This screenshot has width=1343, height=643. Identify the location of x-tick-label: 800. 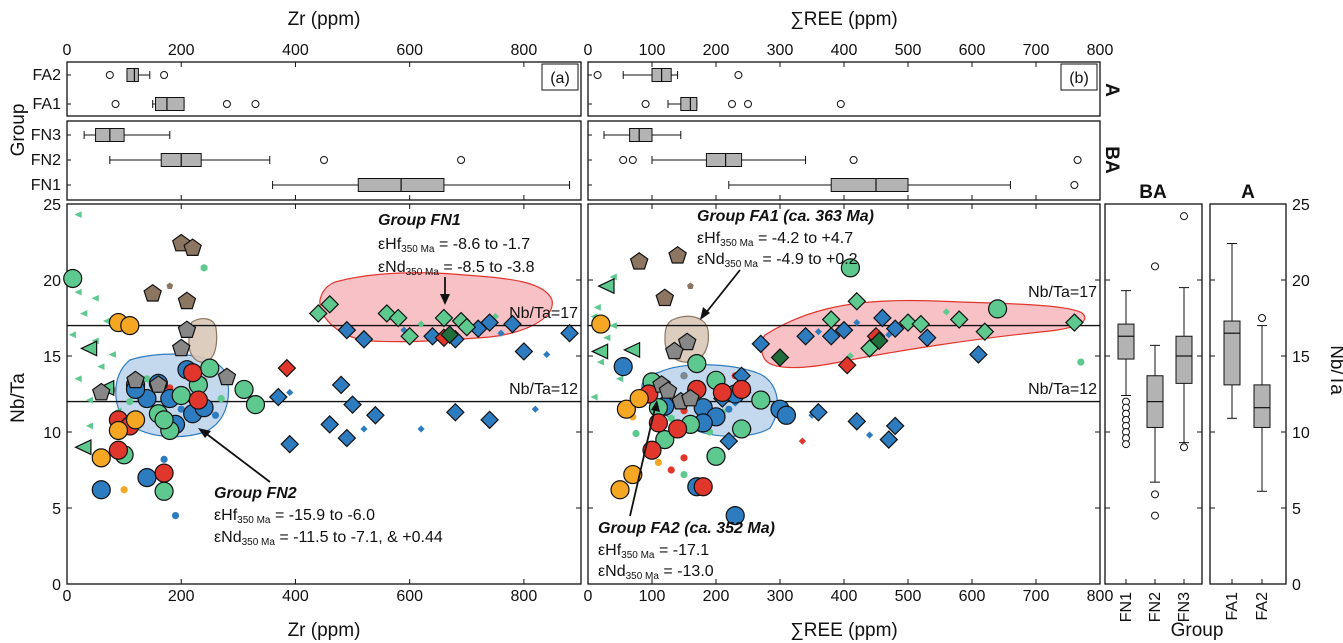
(1100, 596).